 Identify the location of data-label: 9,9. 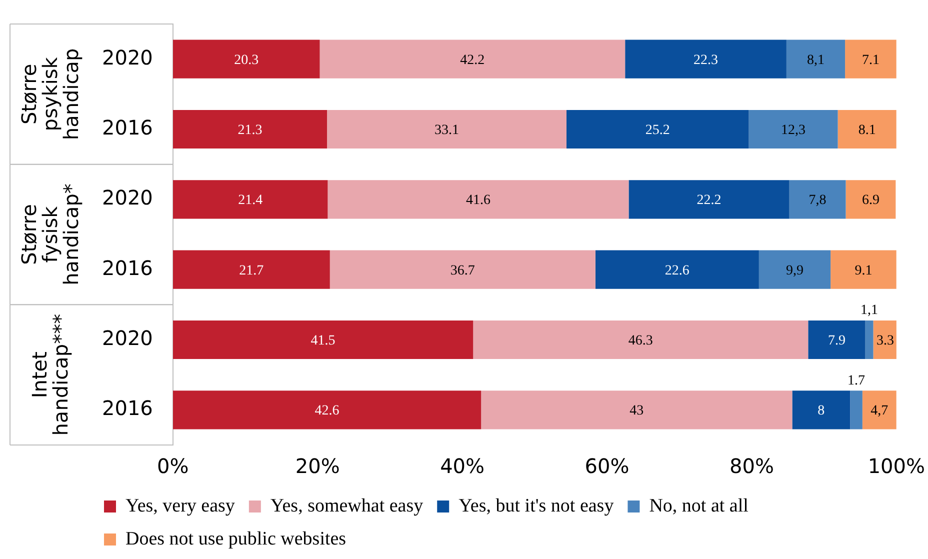
(795, 270).